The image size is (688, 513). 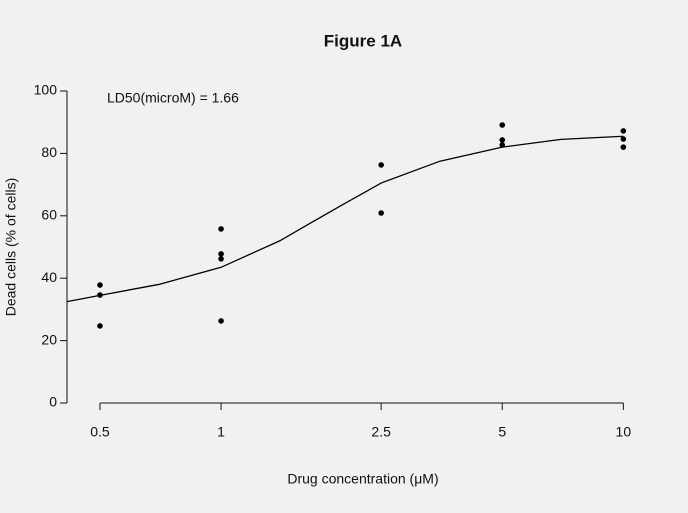 What do you see at coordinates (381, 432) in the screenshot?
I see `x-tick-label: 2.5` at bounding box center [381, 432].